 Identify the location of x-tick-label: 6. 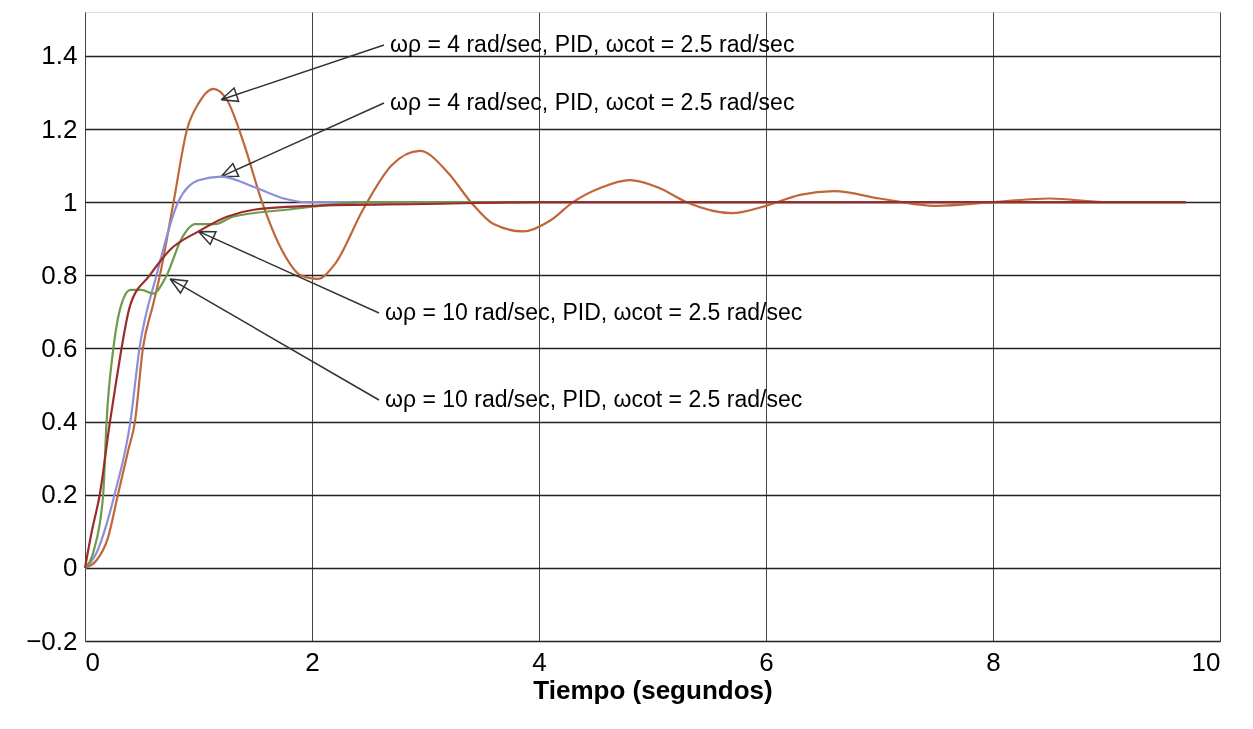
(766, 661).